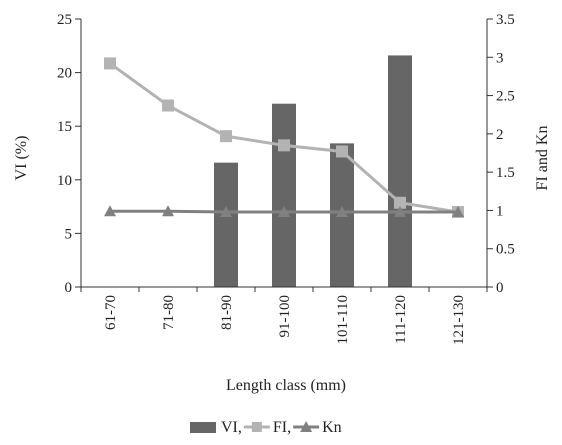 The image size is (562, 445). What do you see at coordinates (69, 288) in the screenshot?
I see `y-left-tick-label: 0` at bounding box center [69, 288].